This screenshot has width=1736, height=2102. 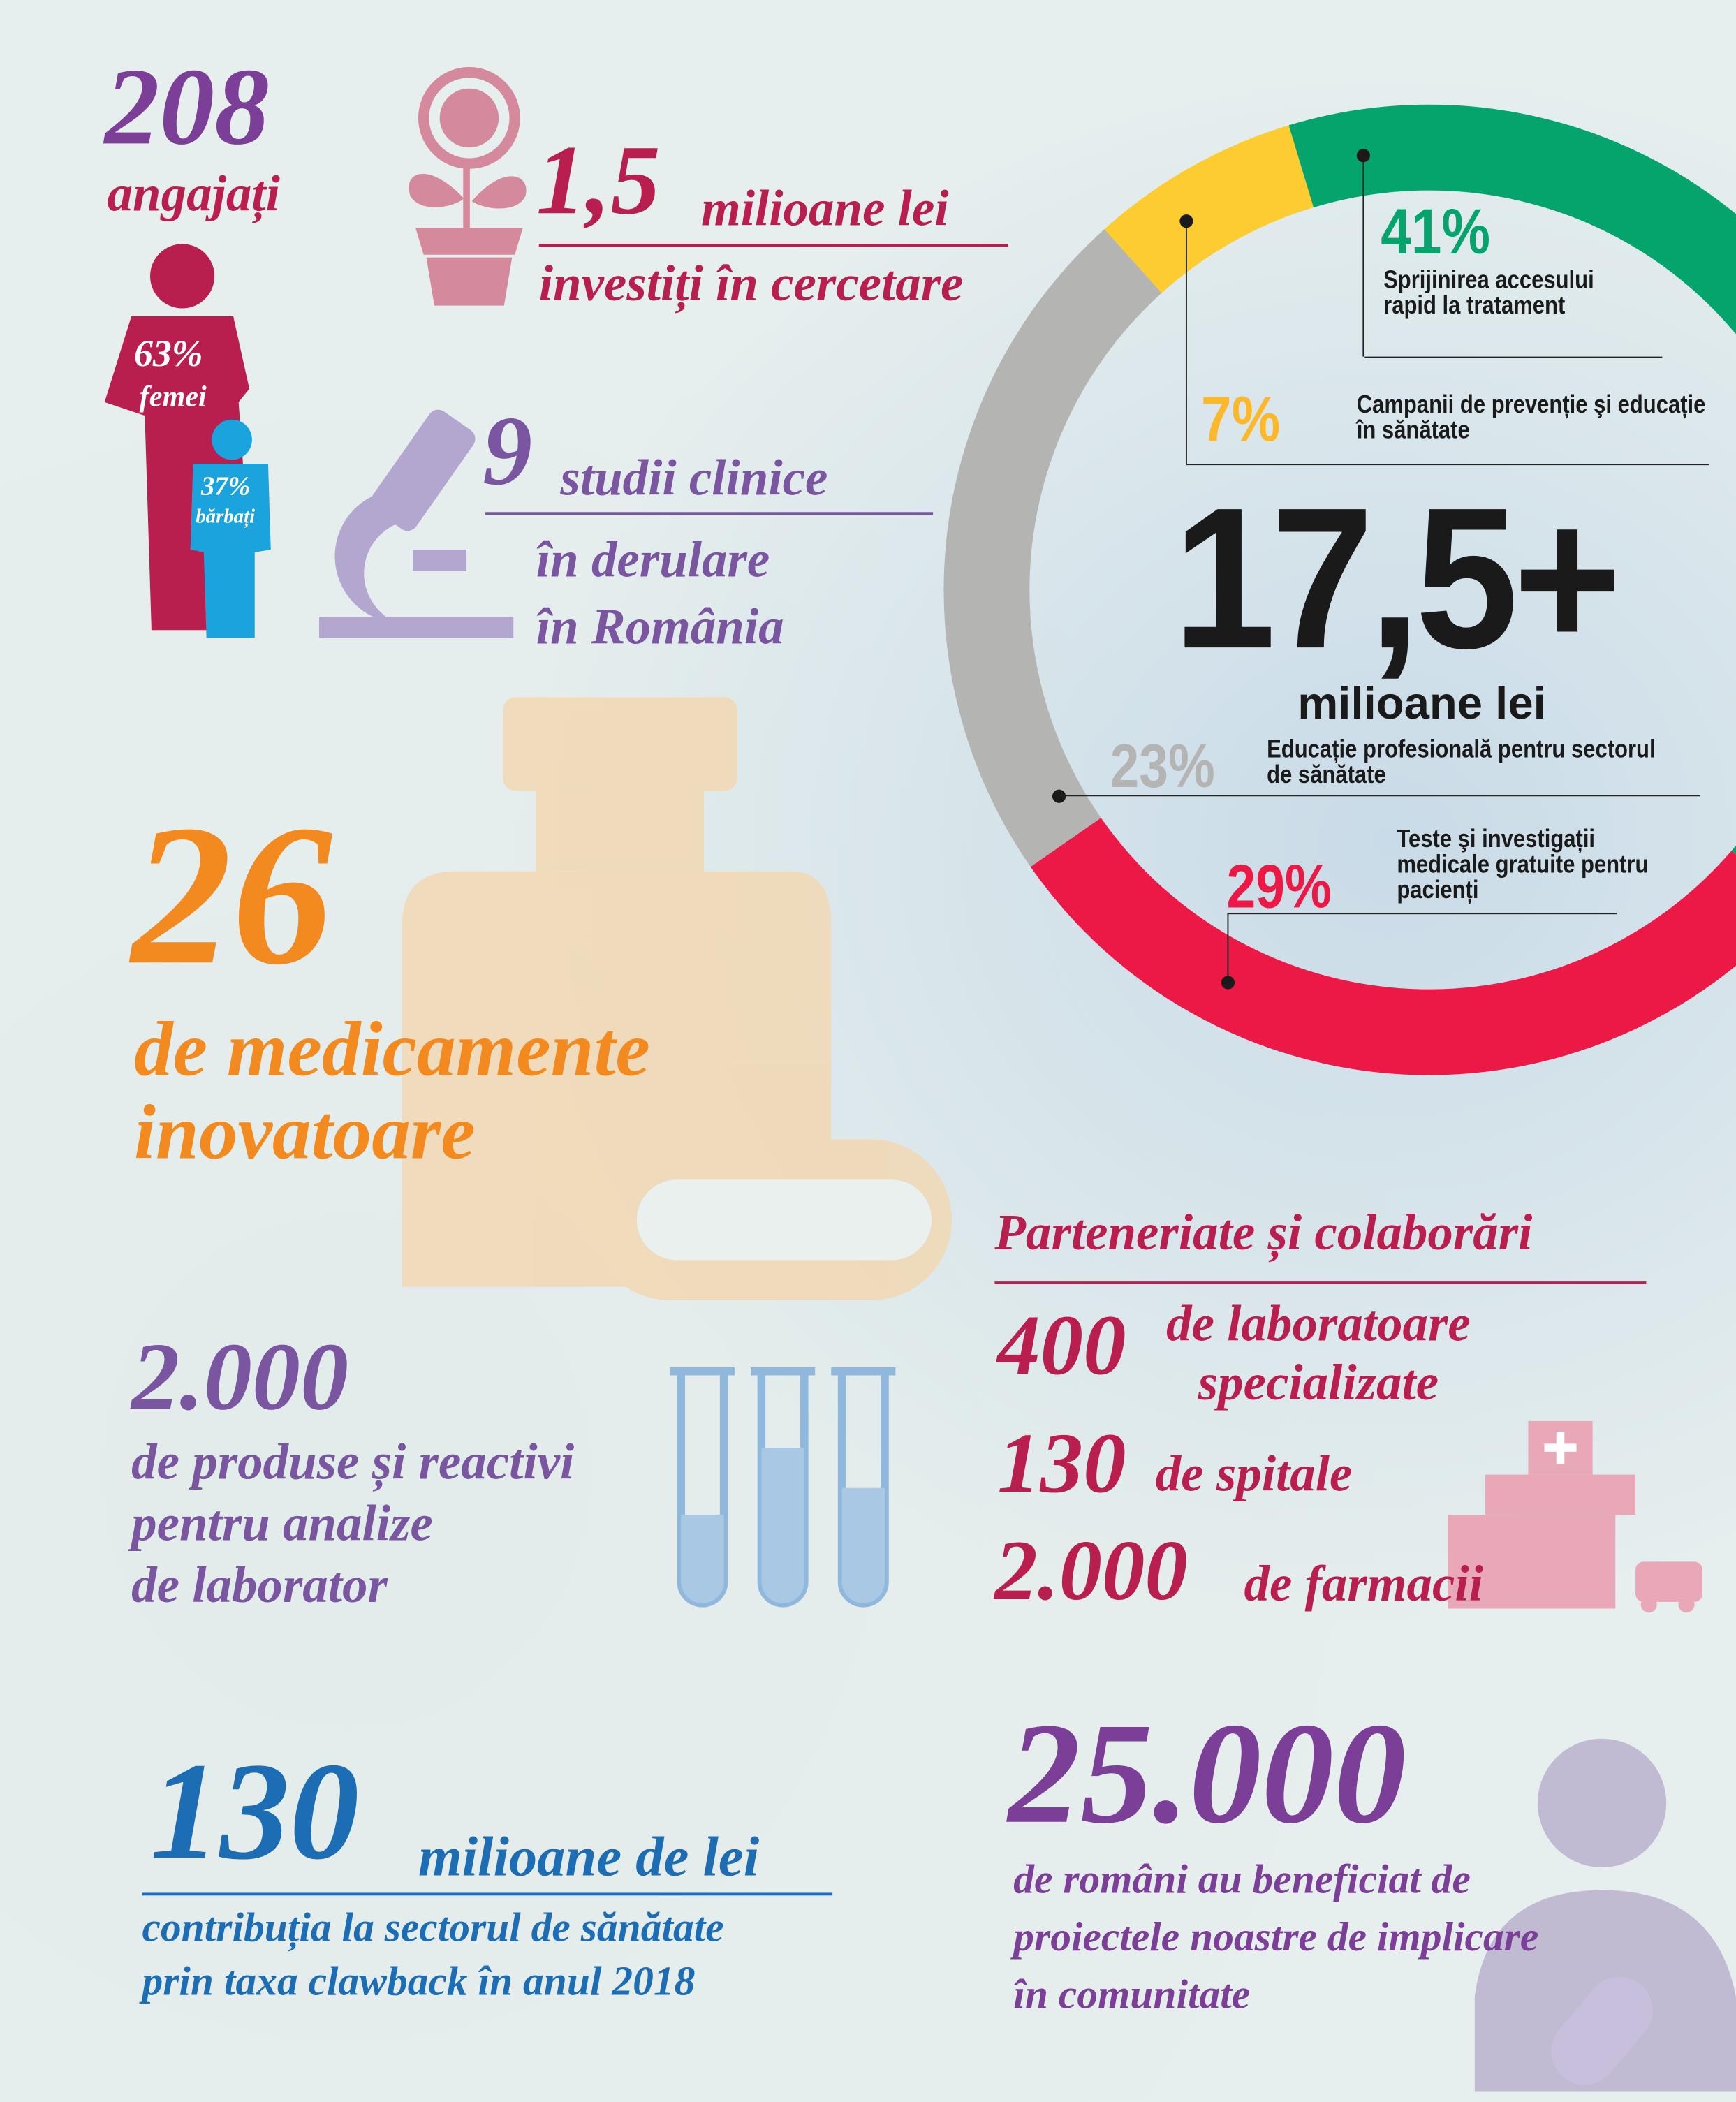 I want to click on partnerships-title: Parteneriate și colaborări, so click(x=1263, y=1233).